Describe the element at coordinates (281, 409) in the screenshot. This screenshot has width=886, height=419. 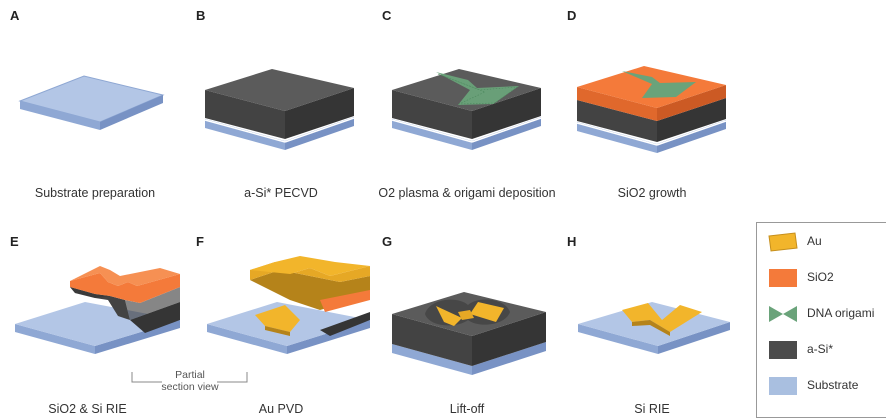
I see `caption-f: Au PVD` at that location.